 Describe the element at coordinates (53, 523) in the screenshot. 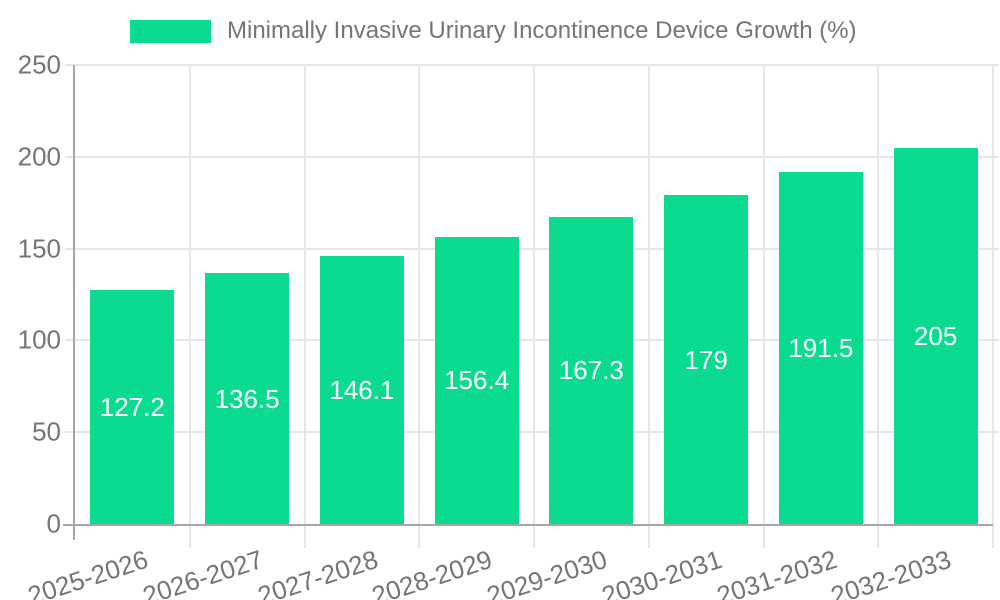

I see `y-axis-tick-label: 0` at that location.